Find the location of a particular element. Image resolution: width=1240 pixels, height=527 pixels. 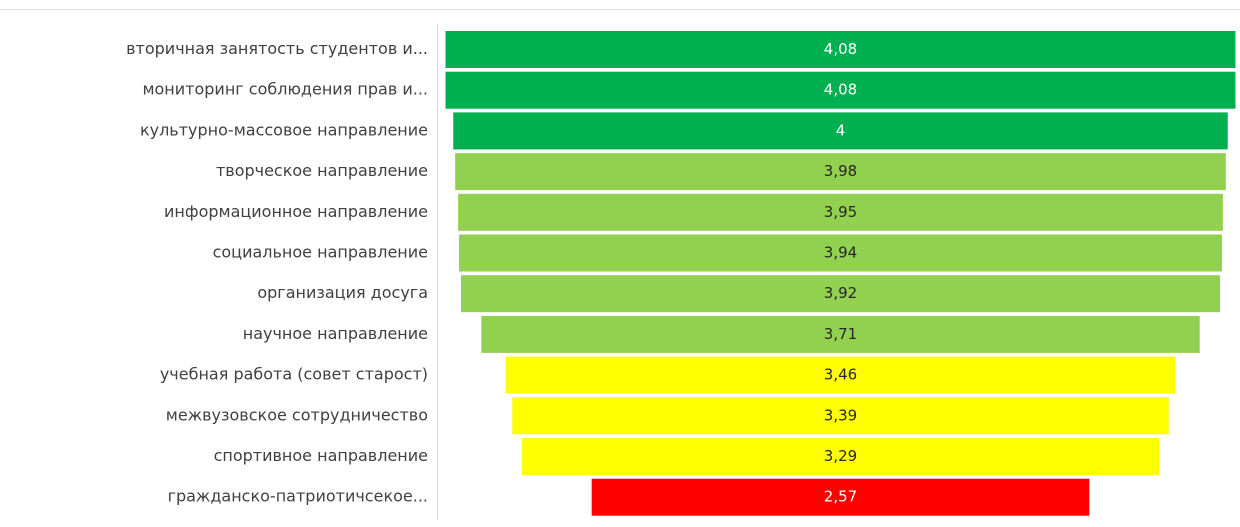

value-label: 2,57 is located at coordinates (840, 497).